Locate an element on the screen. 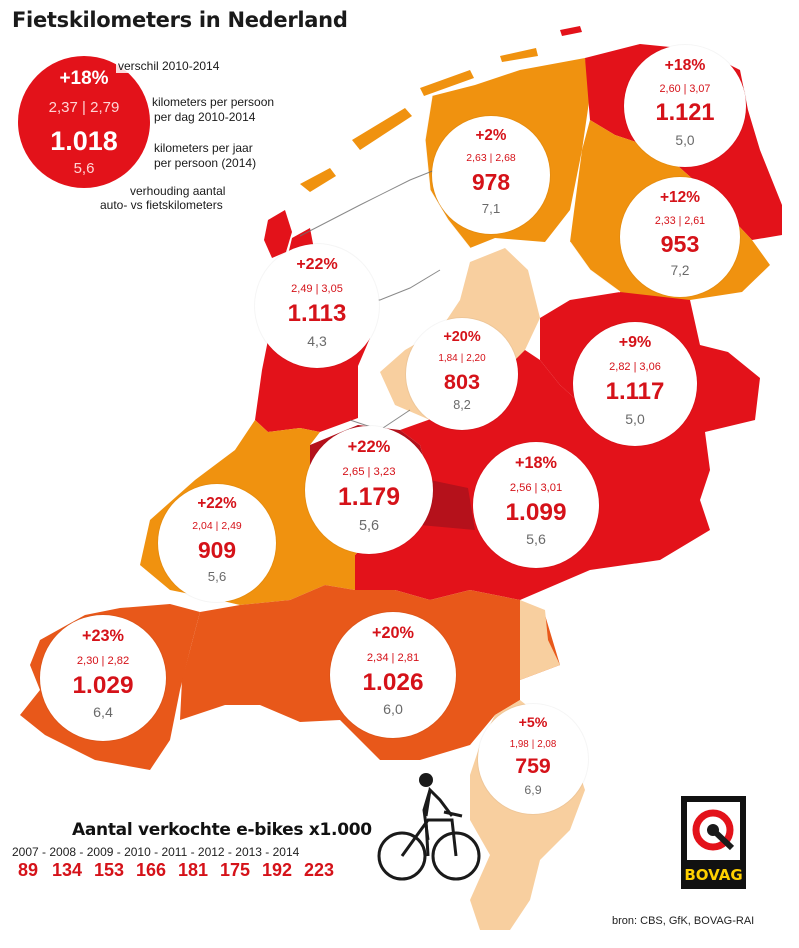 This screenshot has width=799, height=948. province-bubble-zuid-holland: +22% 2,04 | 2,49 909 5,6 is located at coordinates (217, 543).